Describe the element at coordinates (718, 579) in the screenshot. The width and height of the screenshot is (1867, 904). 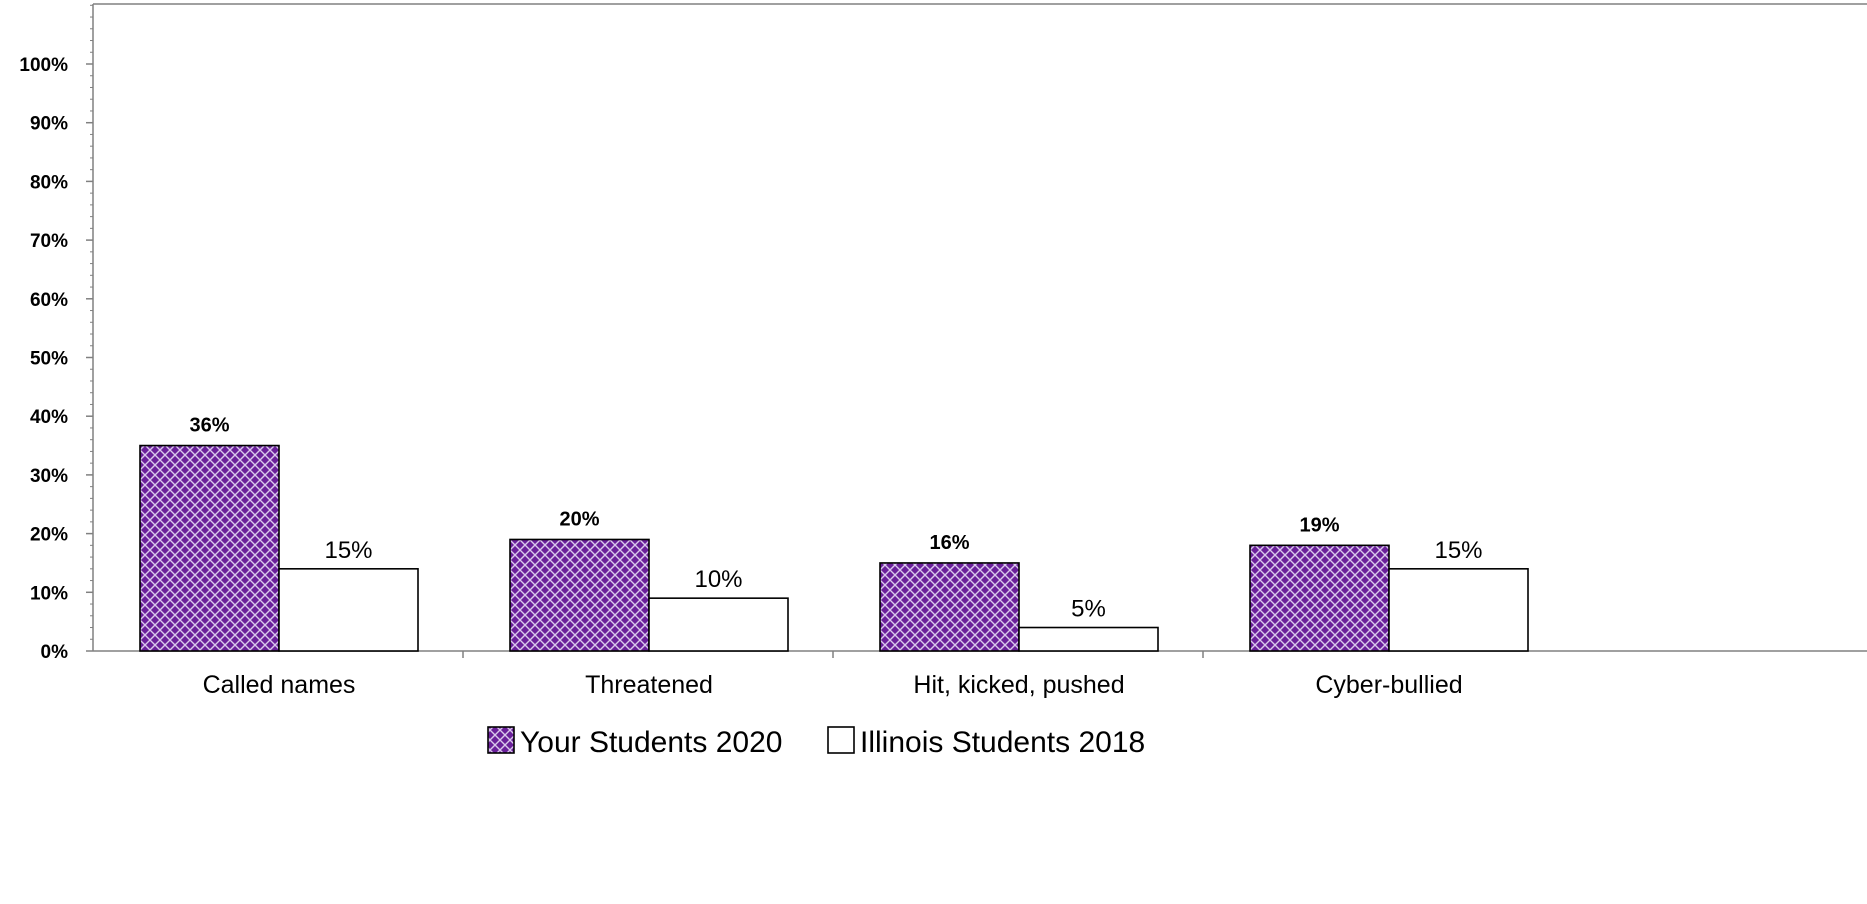
I see `data-label: 10%` at that location.